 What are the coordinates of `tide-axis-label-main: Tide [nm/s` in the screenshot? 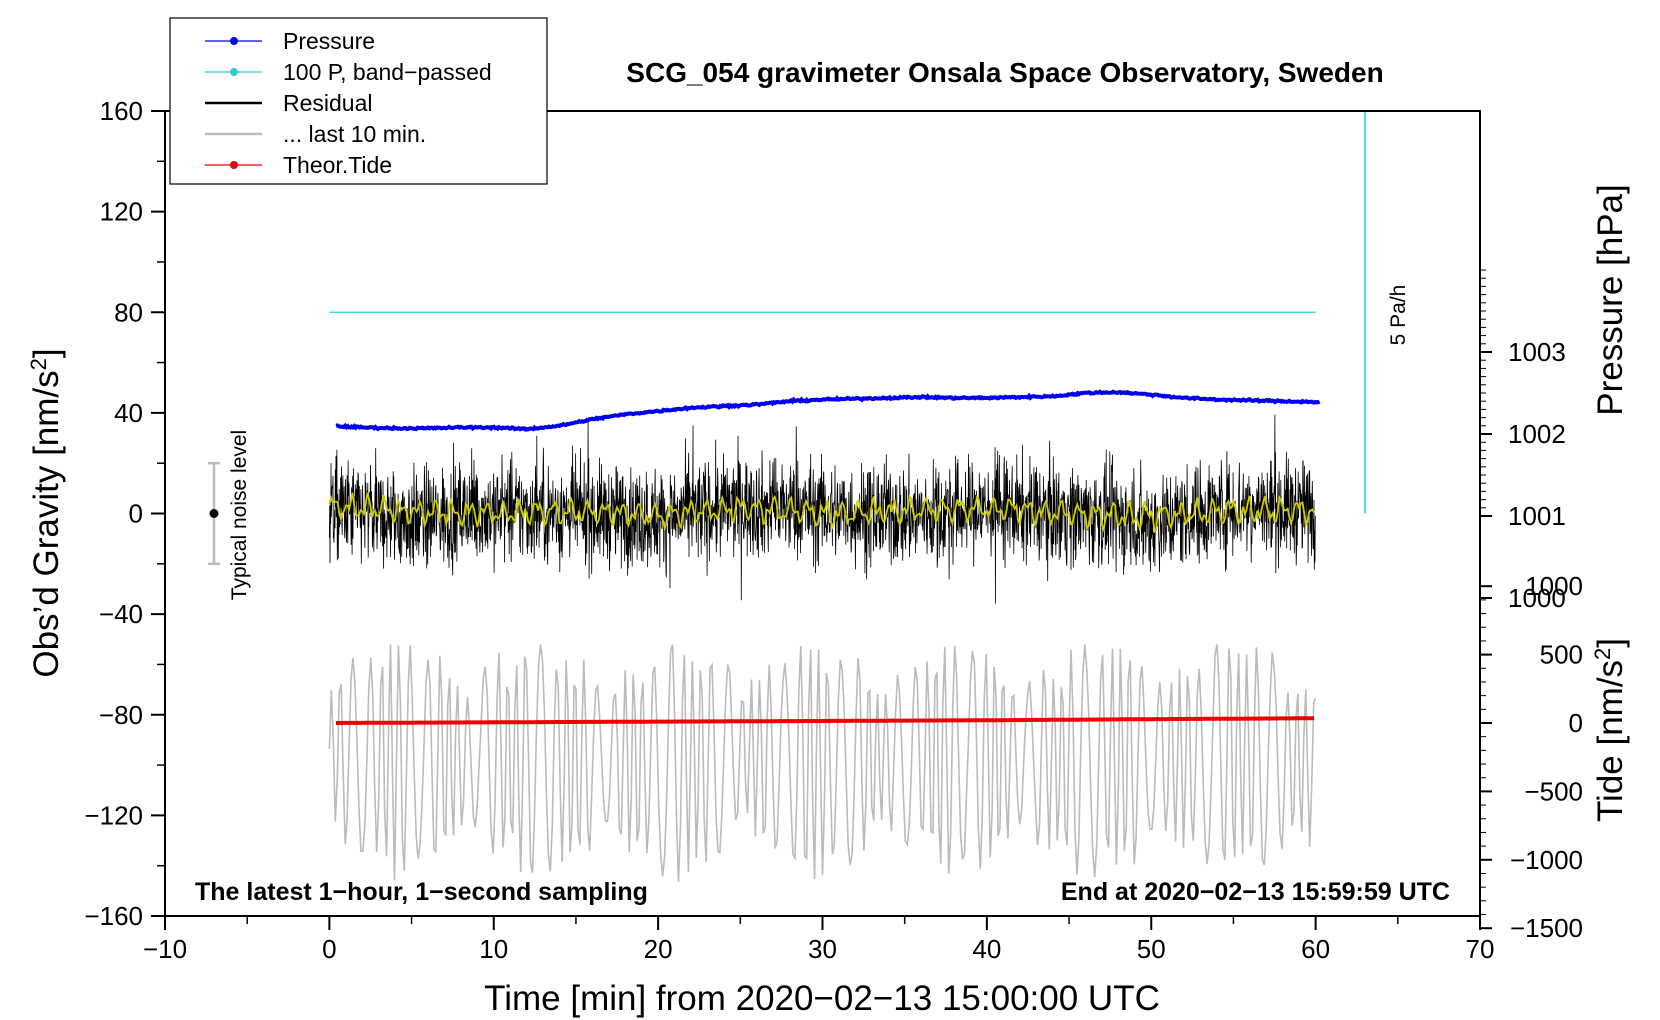 It's located at (1610, 741).